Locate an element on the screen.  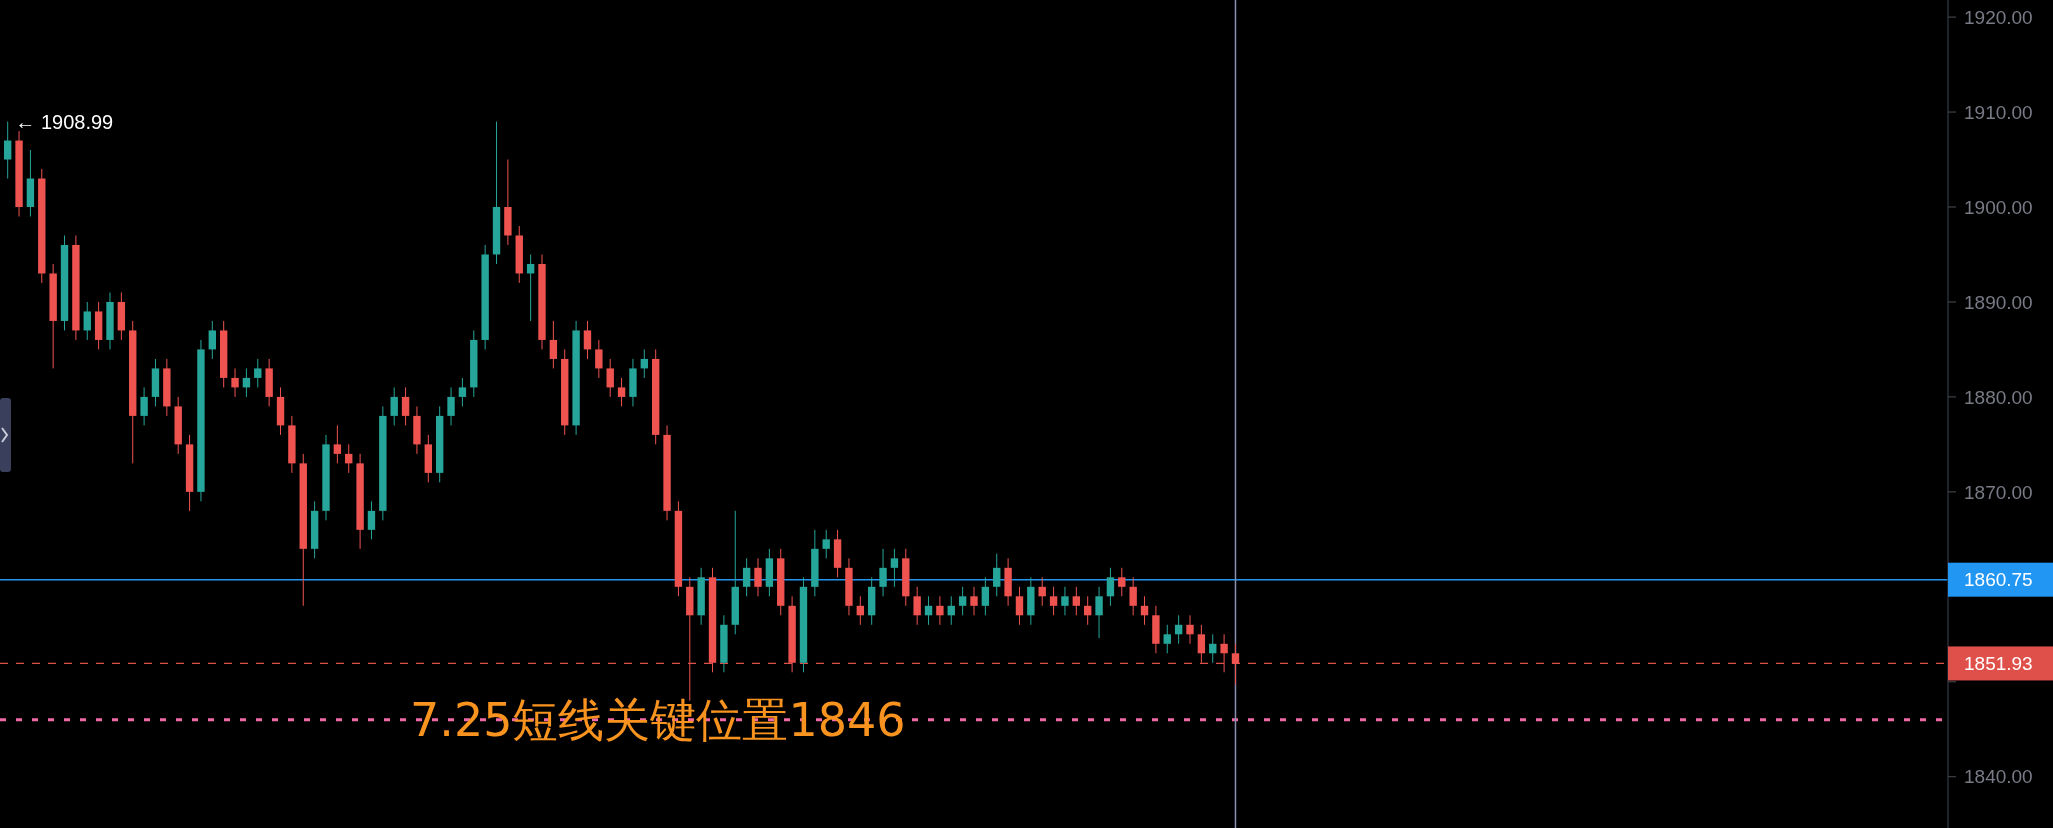
y-tick-label: 1900.00 is located at coordinates (1998, 207).